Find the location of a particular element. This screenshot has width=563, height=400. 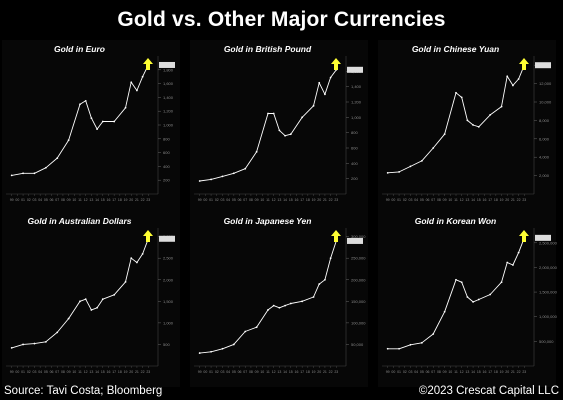

source-note: Source: Tavi Costa; Bloomberg is located at coordinates (83, 391).